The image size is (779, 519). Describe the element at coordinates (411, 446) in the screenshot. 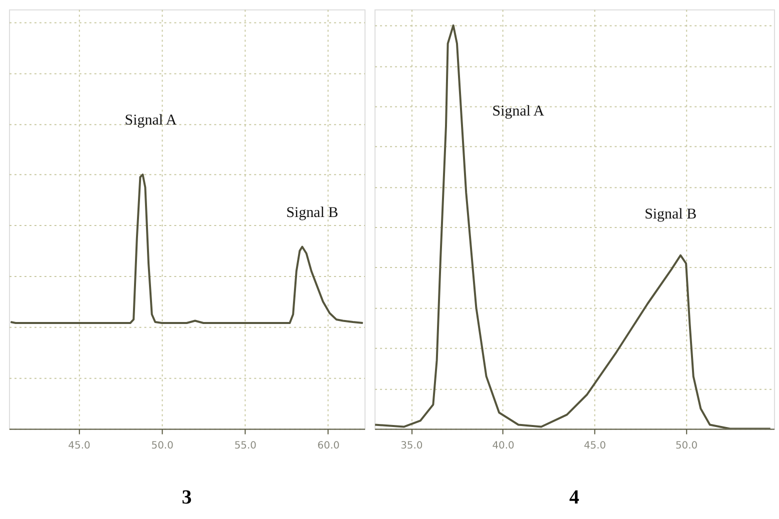

I see `x-tick-label: 35.0` at that location.